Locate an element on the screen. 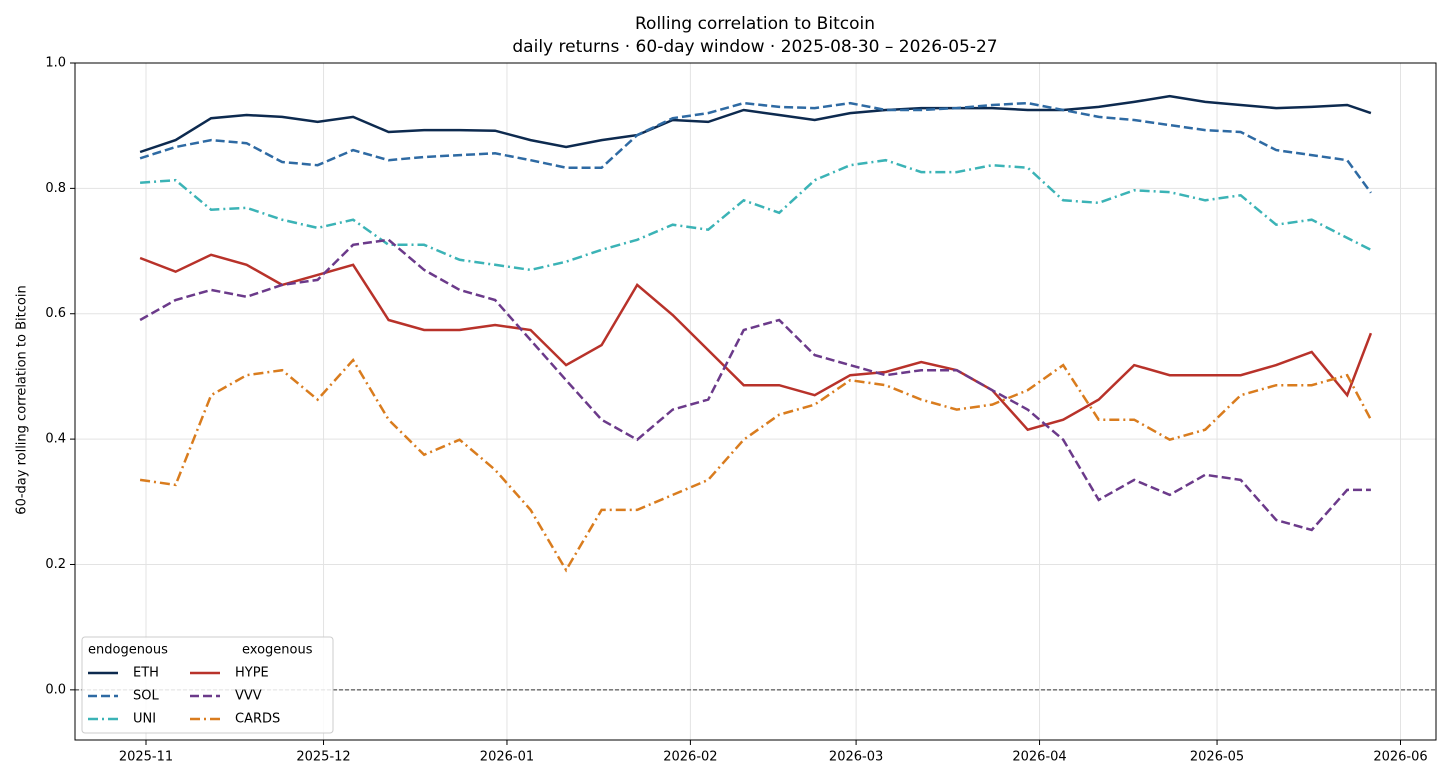 The height and width of the screenshot is (784, 1456). y-tick-label: 0.6 is located at coordinates (55, 313).